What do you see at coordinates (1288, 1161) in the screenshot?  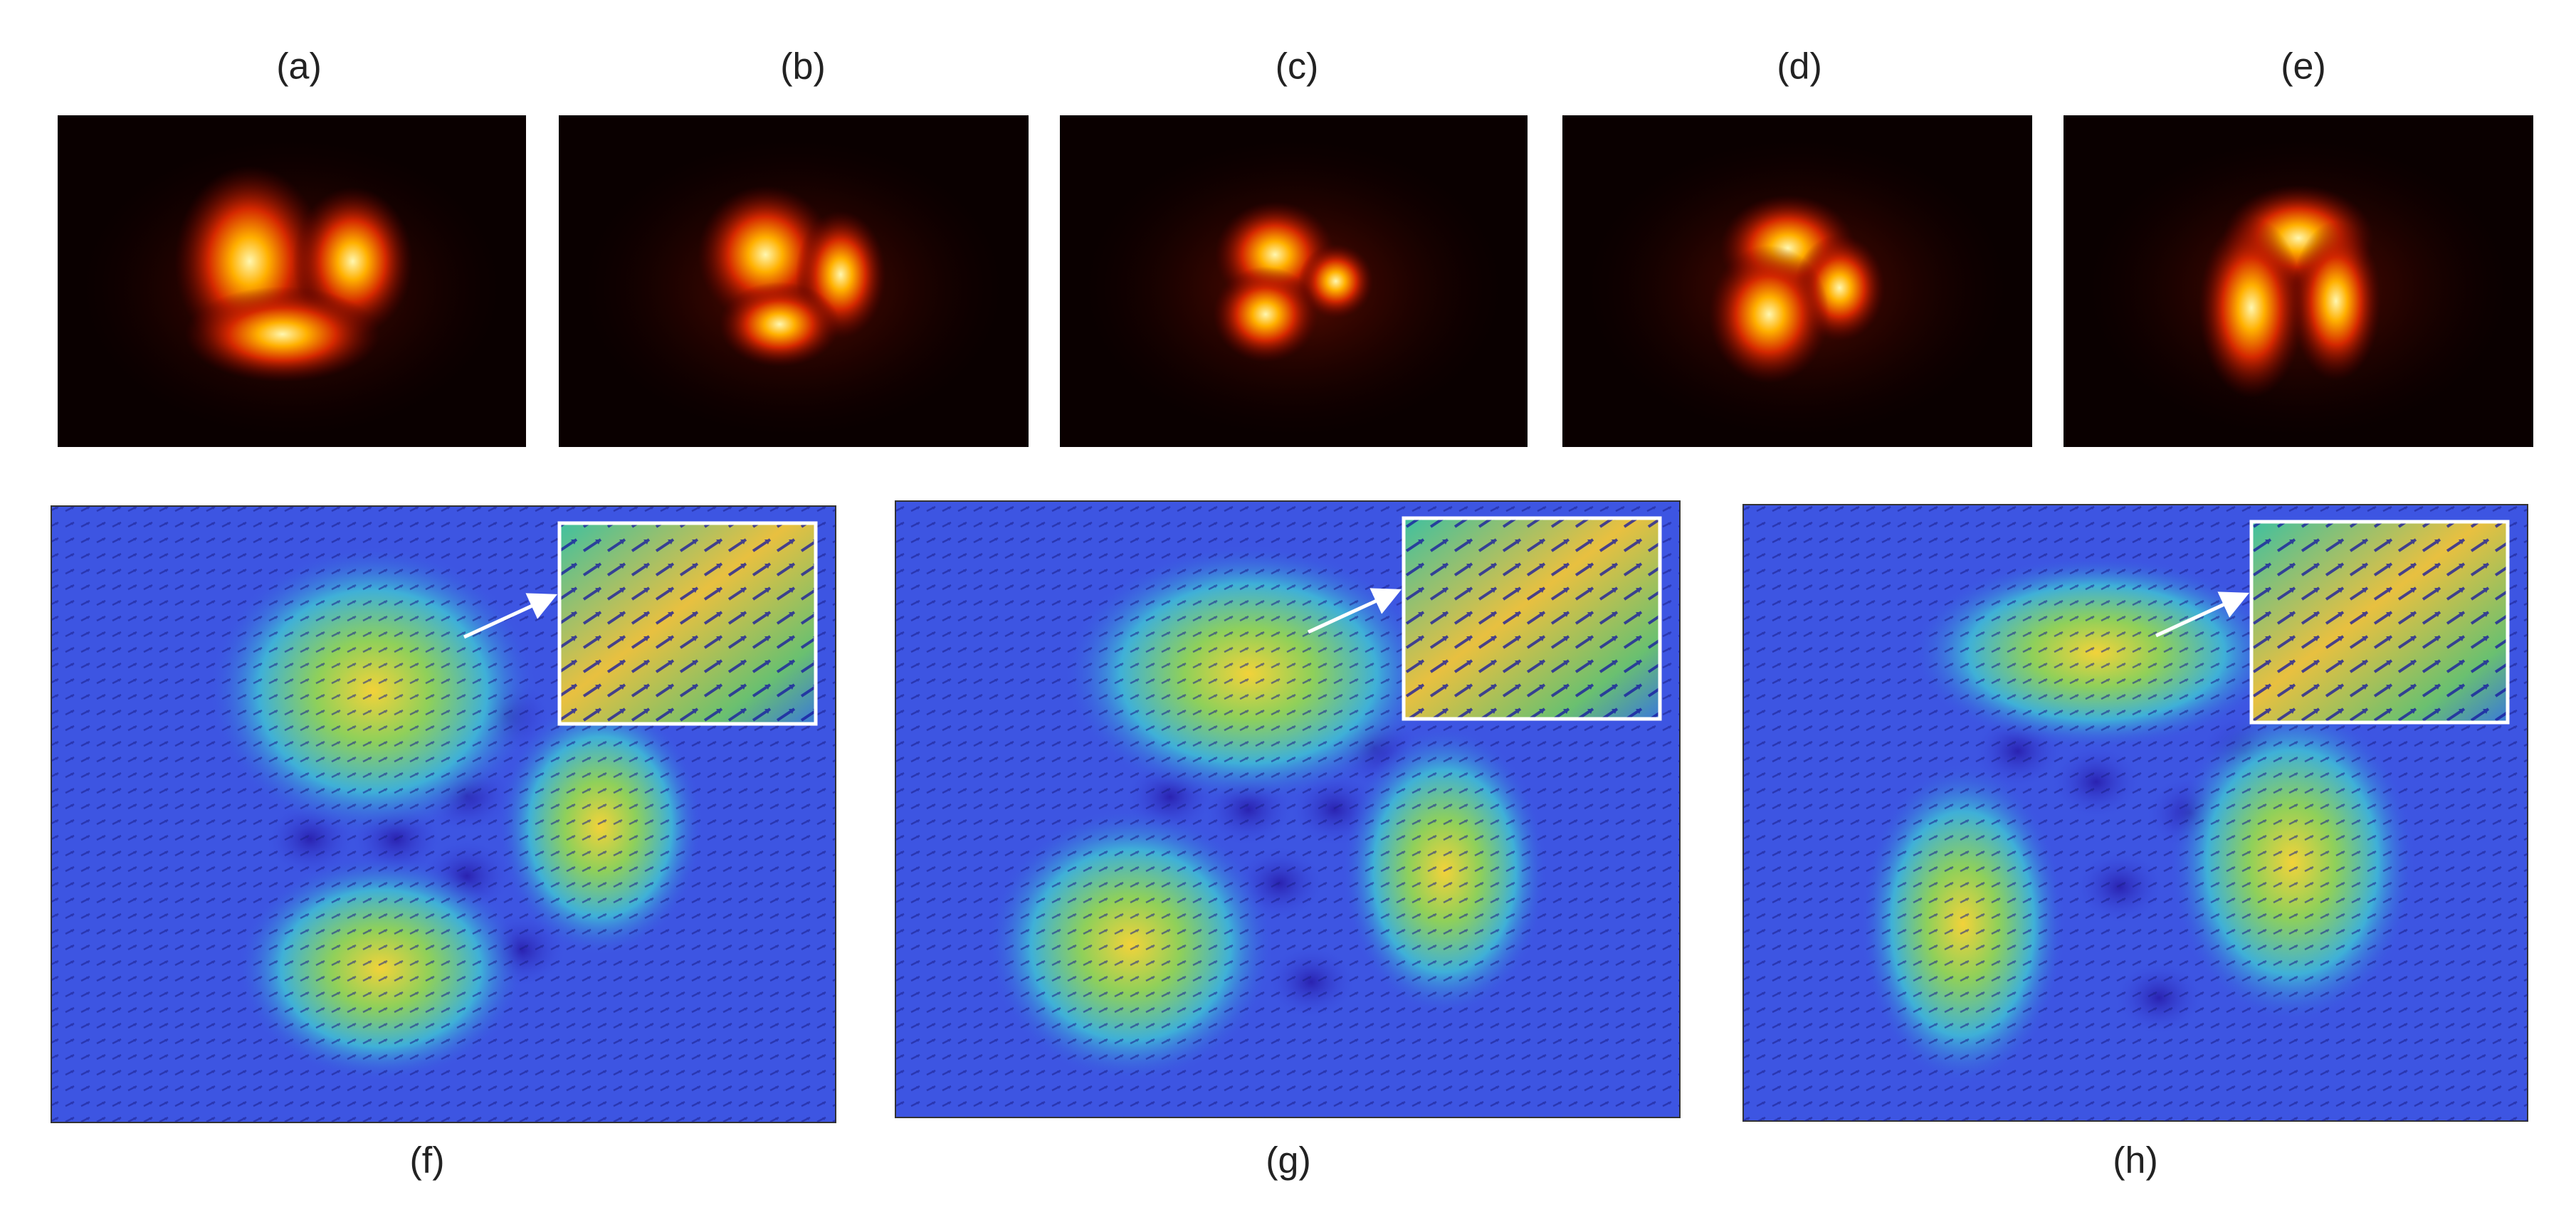 I see `panel-label: (g)` at bounding box center [1288, 1161].